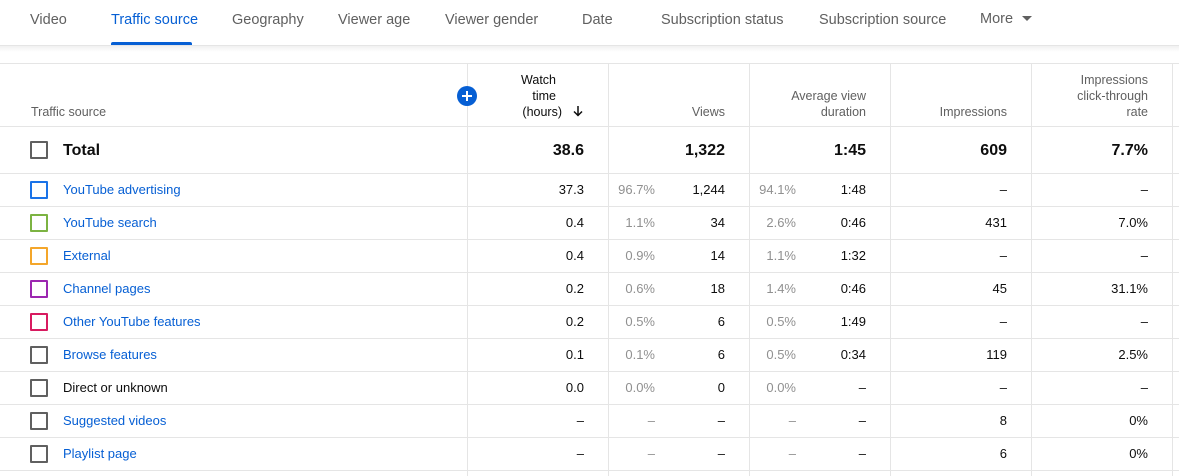  I want to click on cell-watch-time-percent: 0.5%, so click(640, 321).